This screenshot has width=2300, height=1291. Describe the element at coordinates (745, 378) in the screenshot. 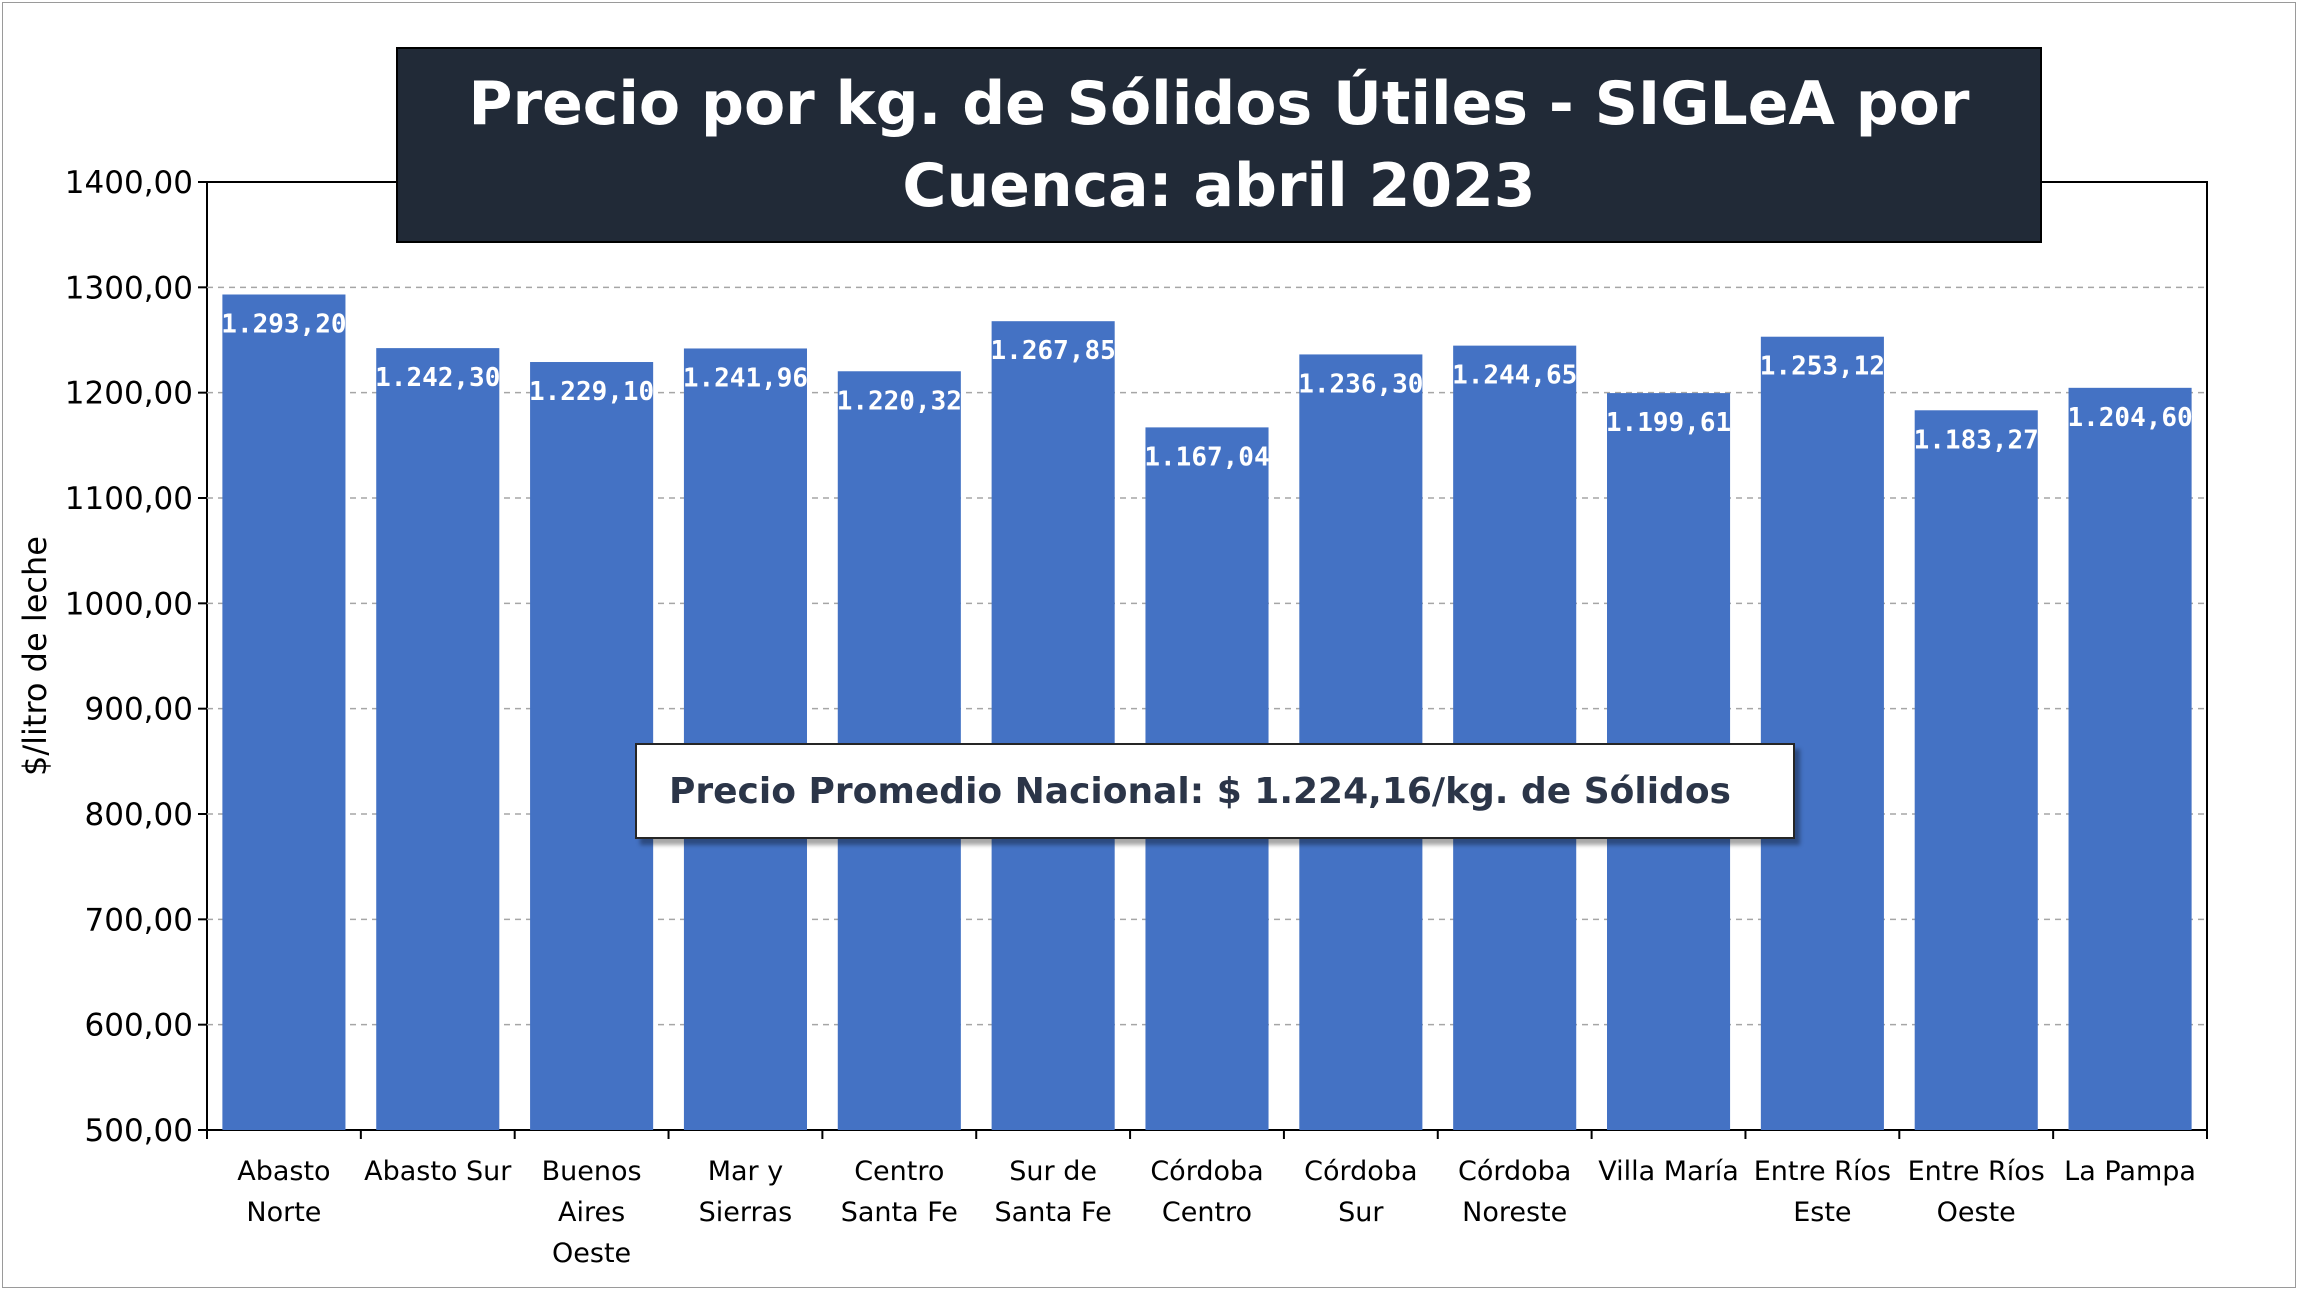

I see `data-label: 1.241,96` at that location.